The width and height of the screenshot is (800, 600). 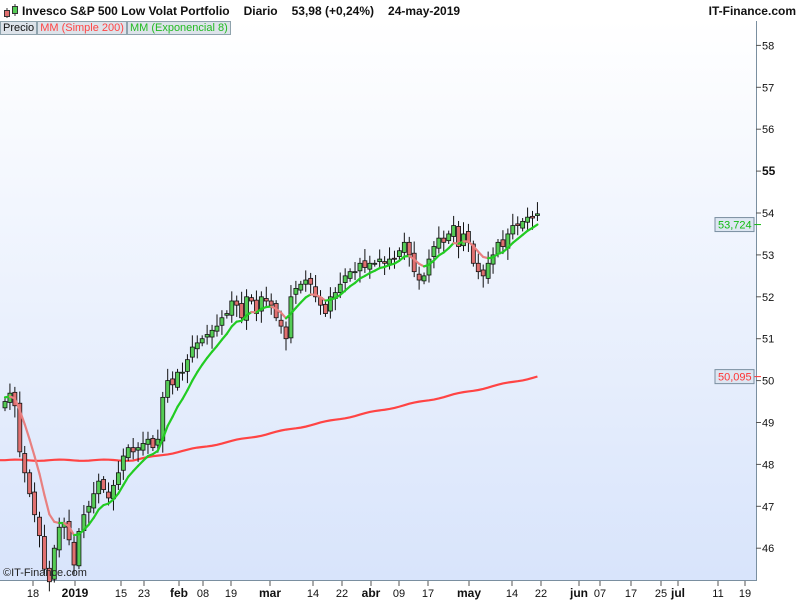 What do you see at coordinates (179, 593) in the screenshot?
I see `x-tick-label: feb` at bounding box center [179, 593].